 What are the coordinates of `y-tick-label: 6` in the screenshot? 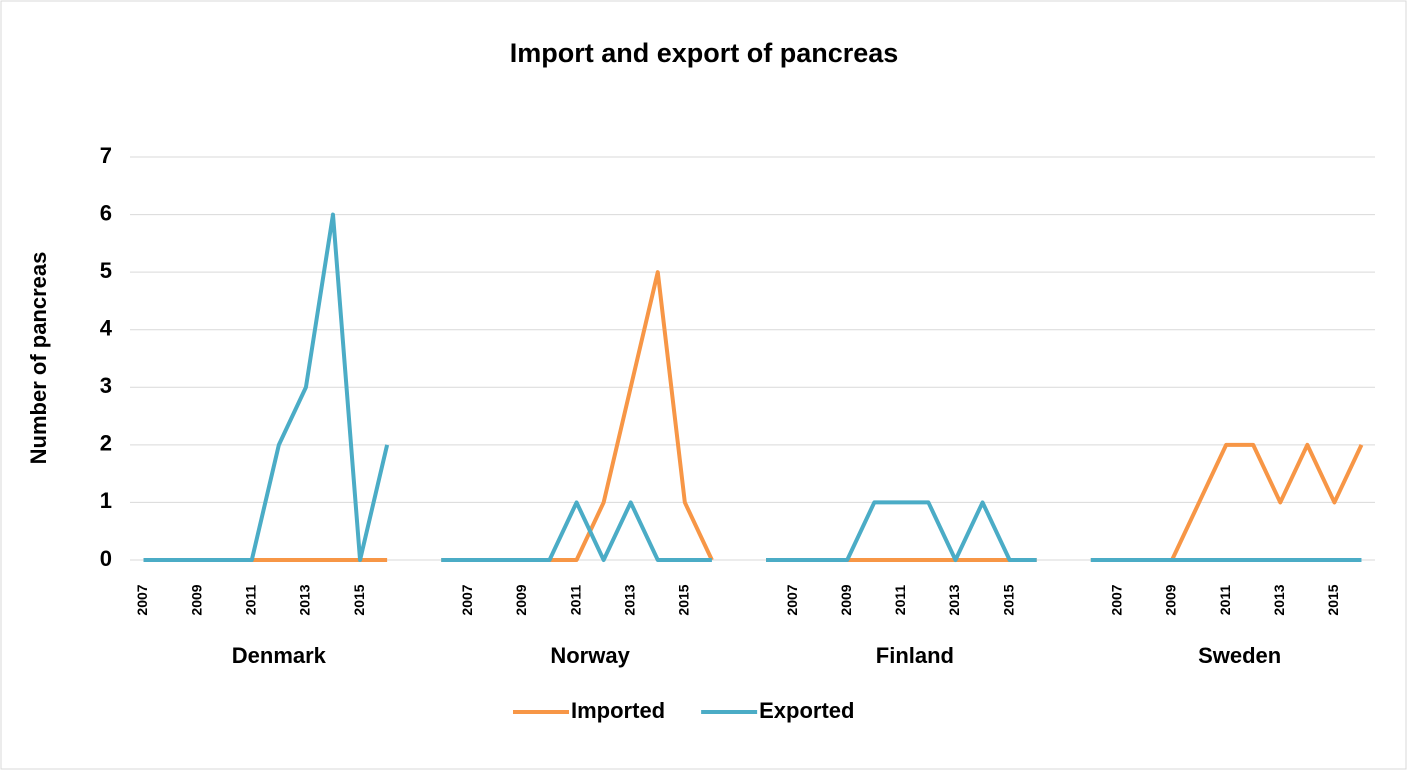 It's located at (106, 212).